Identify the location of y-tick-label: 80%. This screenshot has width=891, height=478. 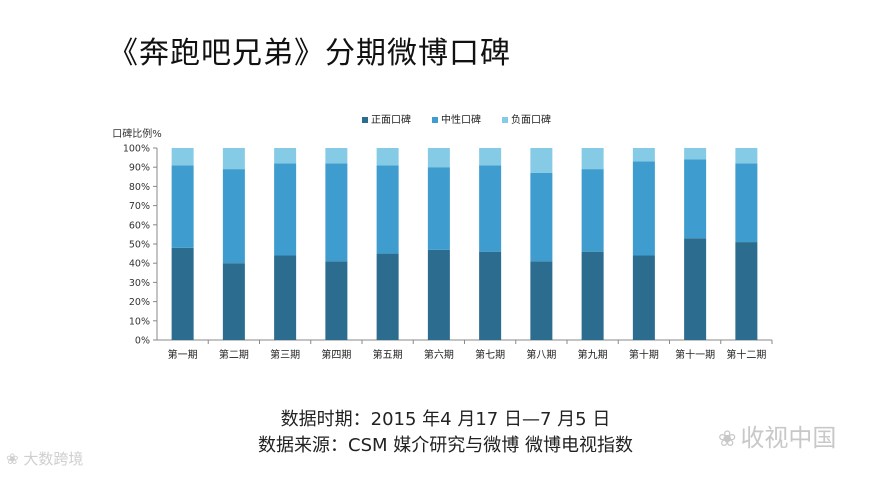
(139, 187).